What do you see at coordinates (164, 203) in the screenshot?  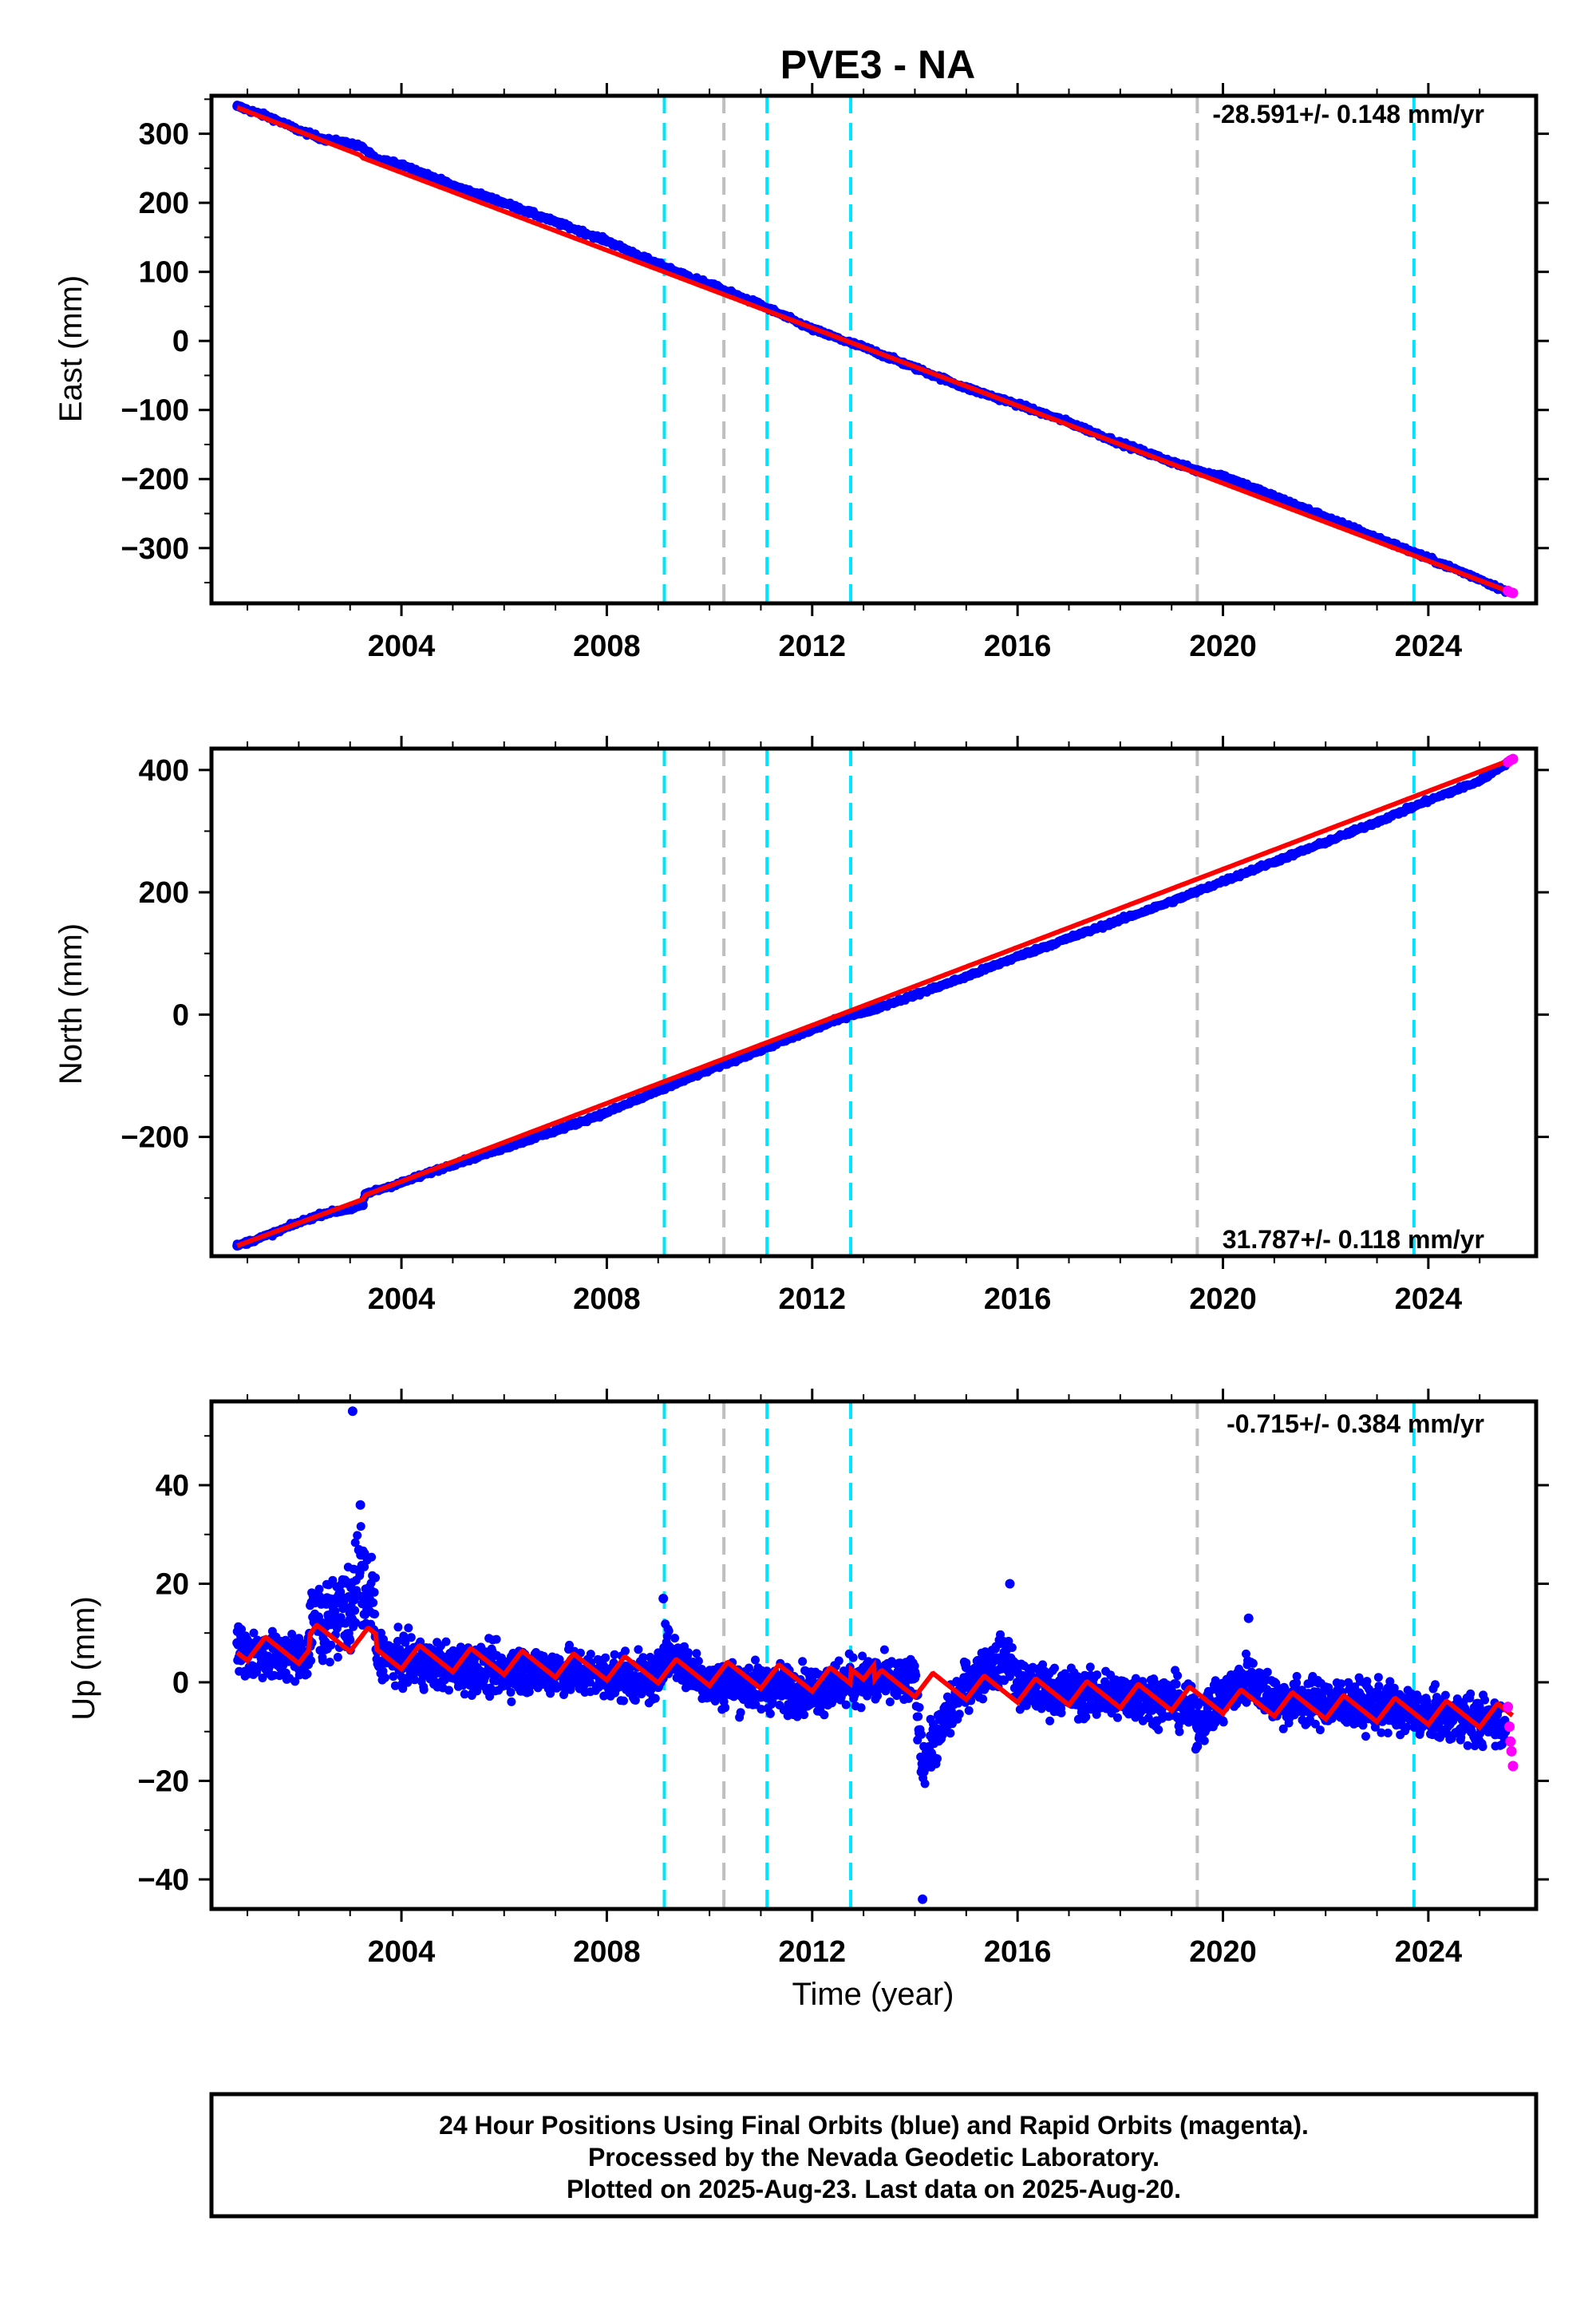 I see `east-y-tick-label: 200` at bounding box center [164, 203].